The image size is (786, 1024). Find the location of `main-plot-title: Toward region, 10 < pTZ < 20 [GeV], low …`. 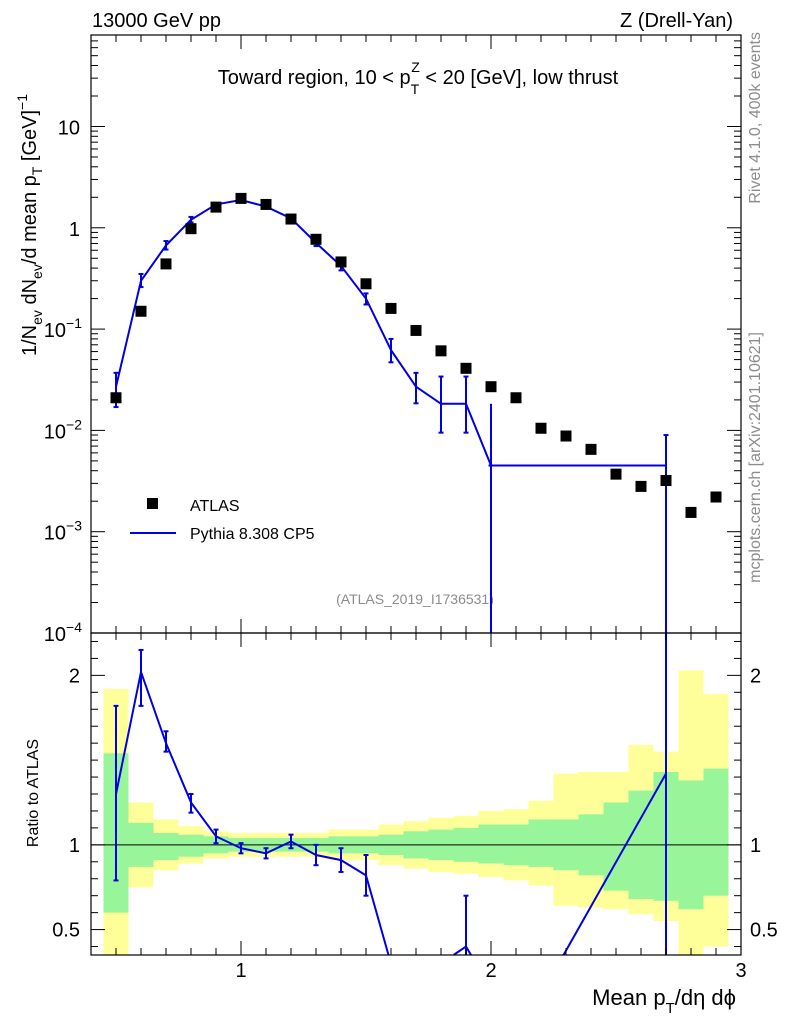

main-plot-title: Toward region, 10 < pTZ < 20 [GeV], low … is located at coordinates (418, 78).